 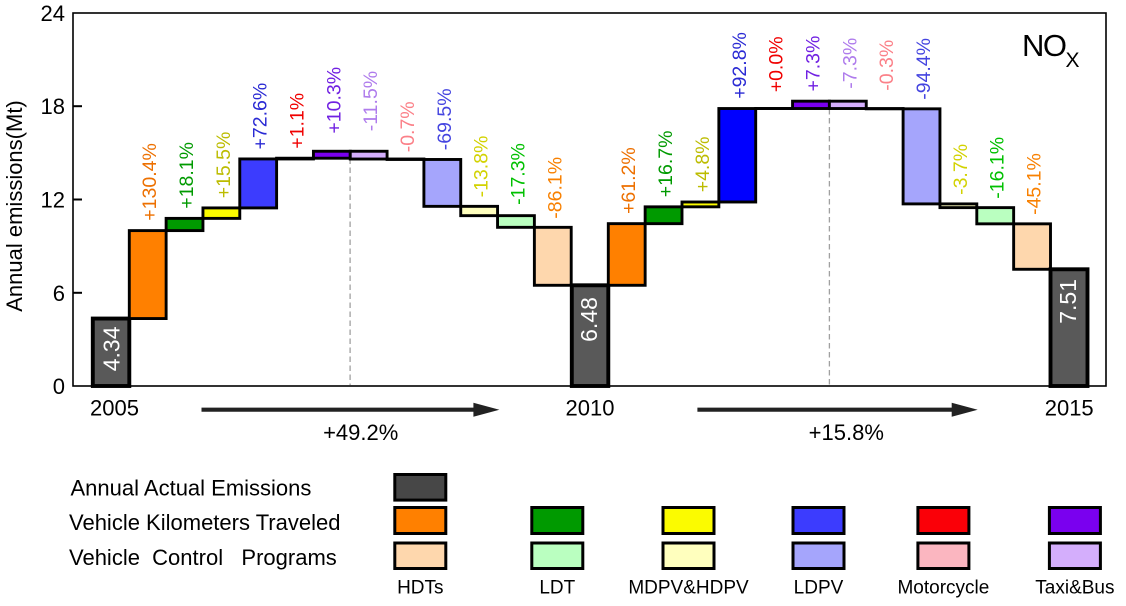 What do you see at coordinates (261, 116) in the screenshot?
I see `svg-text: +72.6%` at bounding box center [261, 116].